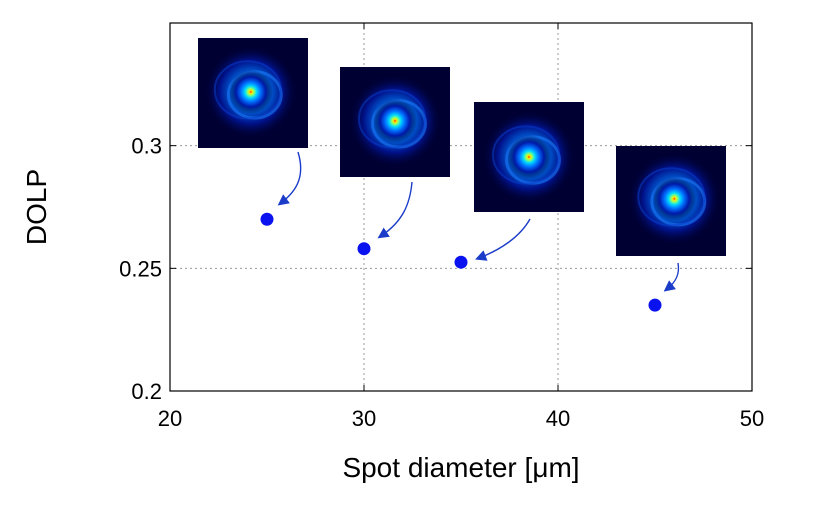 This screenshot has height=508, width=830. I want to click on y-tick-label: 0.3, so click(146, 146).